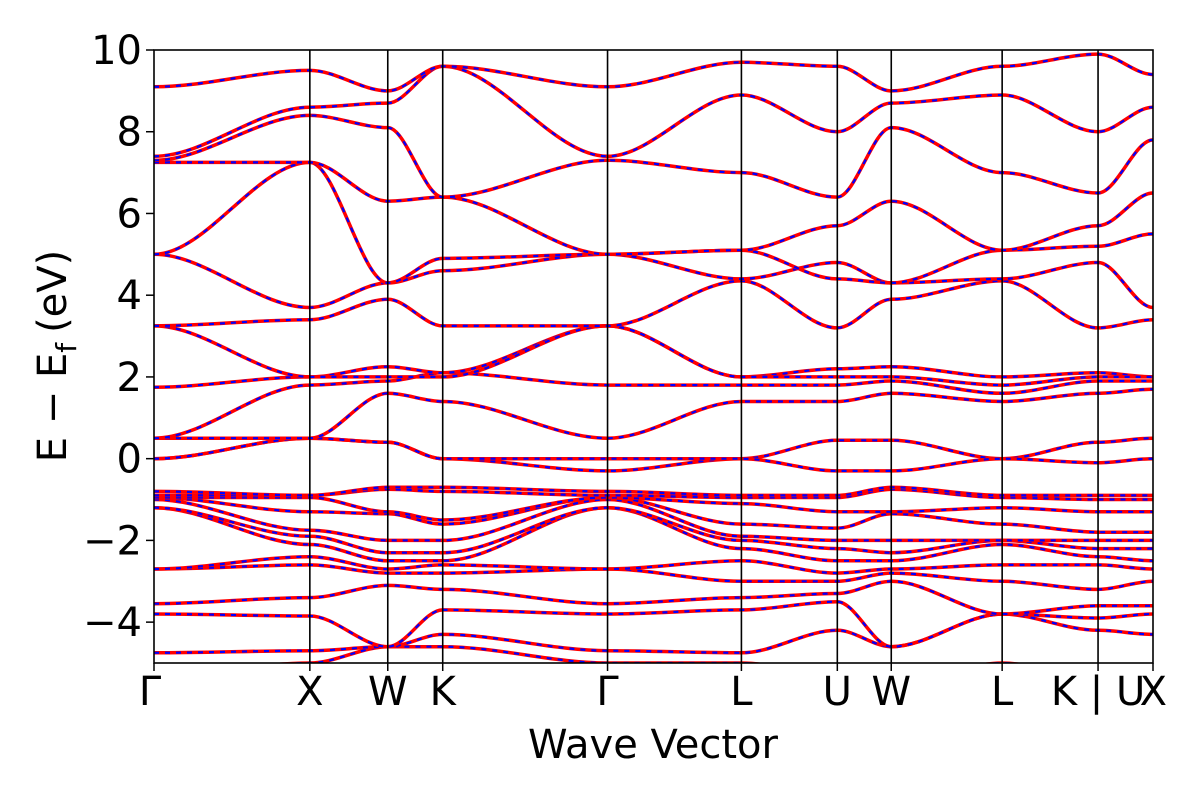  I want to click on y-tick-label: −4, so click(112, 623).